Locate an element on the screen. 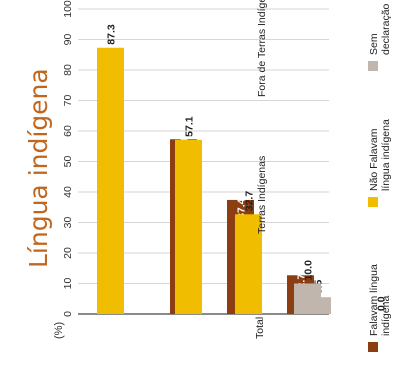  legend-label: língua indígena is located at coordinates (386, 155).